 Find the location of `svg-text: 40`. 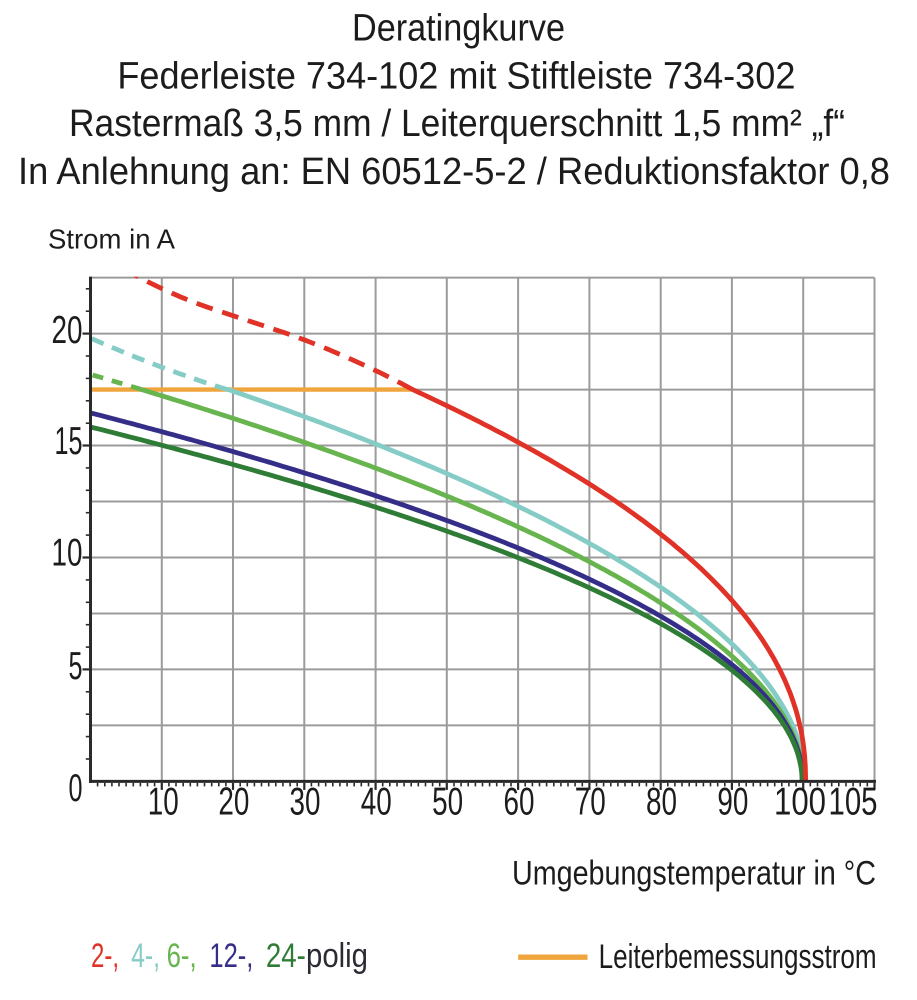

svg-text: 40 is located at coordinates (376, 802).